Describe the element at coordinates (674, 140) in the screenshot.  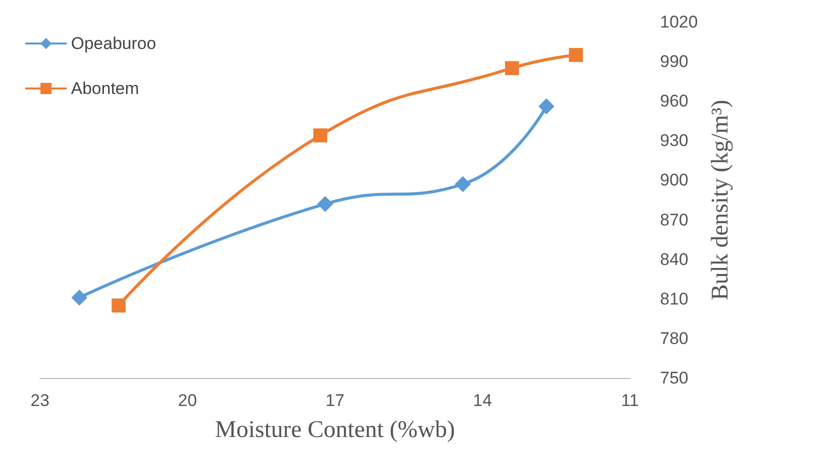
I see `y-tick-label: 930` at that location.